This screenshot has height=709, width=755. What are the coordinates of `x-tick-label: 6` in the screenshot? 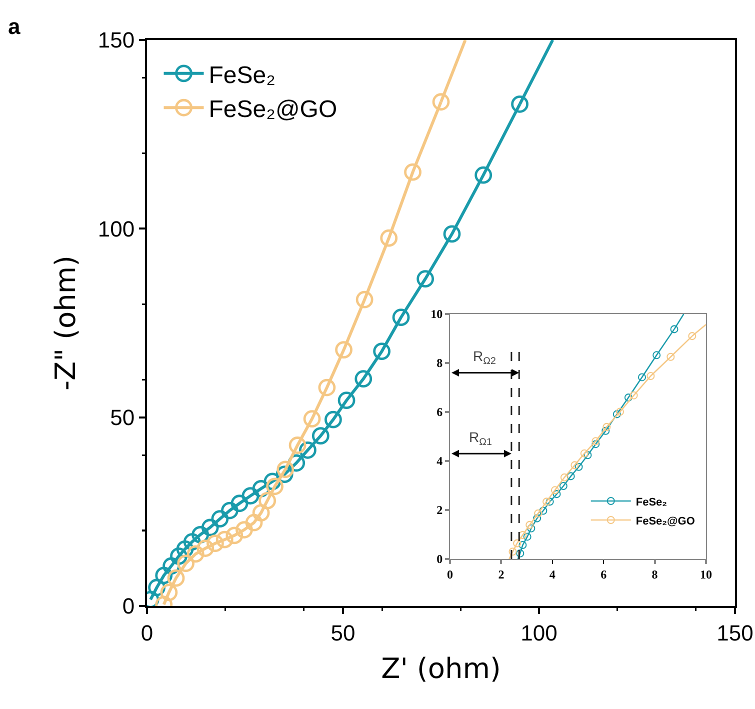 It's located at (603, 574).